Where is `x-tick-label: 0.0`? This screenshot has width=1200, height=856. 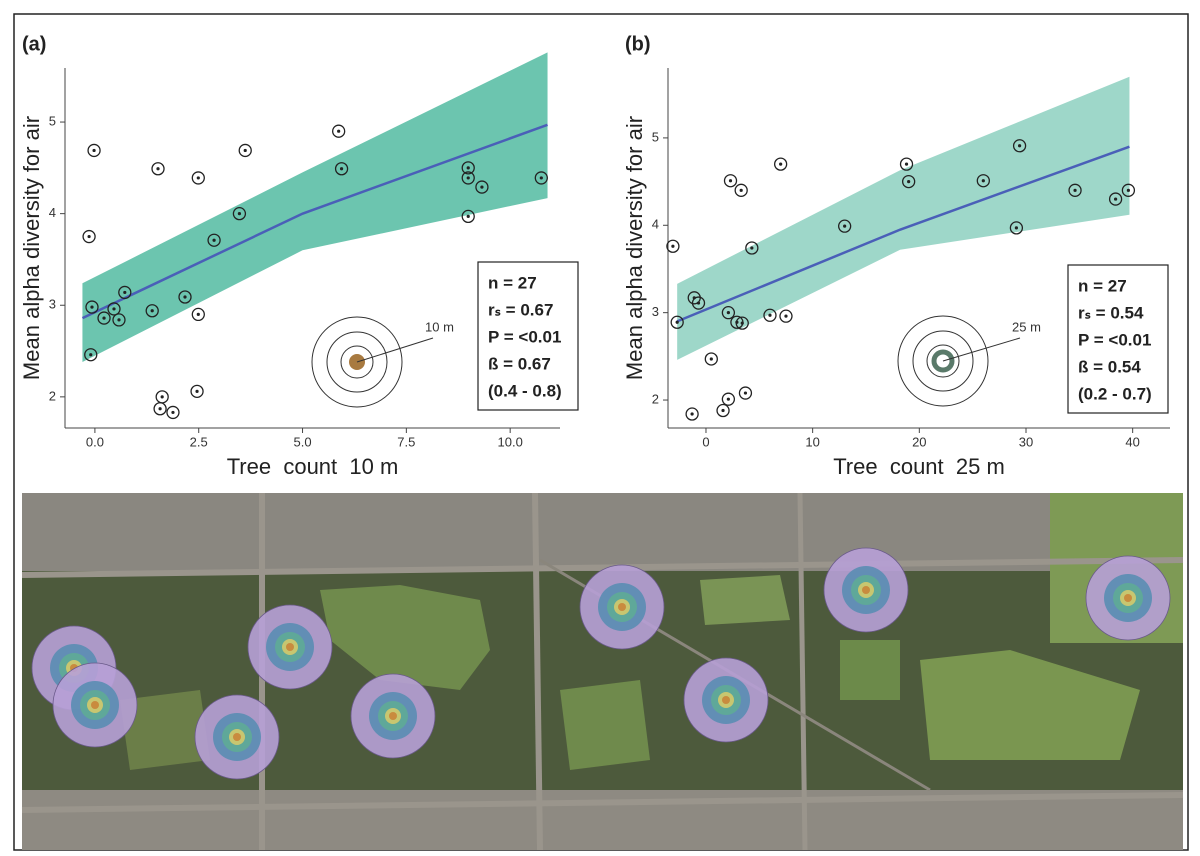
x-tick-label: 0.0 is located at coordinates (95, 441).